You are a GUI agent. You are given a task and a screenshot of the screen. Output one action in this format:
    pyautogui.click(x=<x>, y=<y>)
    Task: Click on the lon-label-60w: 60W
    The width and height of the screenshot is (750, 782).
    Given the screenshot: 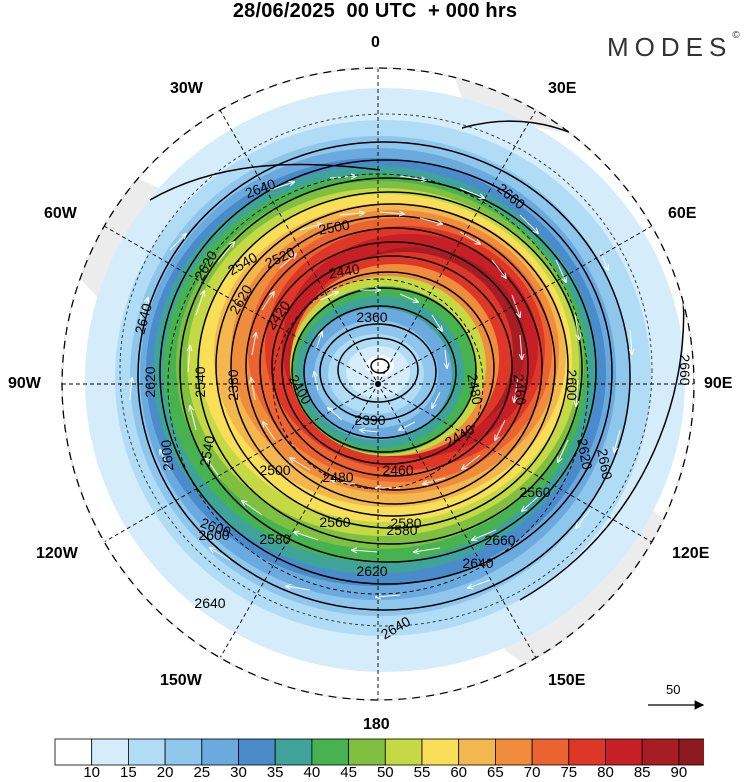 What is the action you would take?
    pyautogui.click(x=60, y=213)
    